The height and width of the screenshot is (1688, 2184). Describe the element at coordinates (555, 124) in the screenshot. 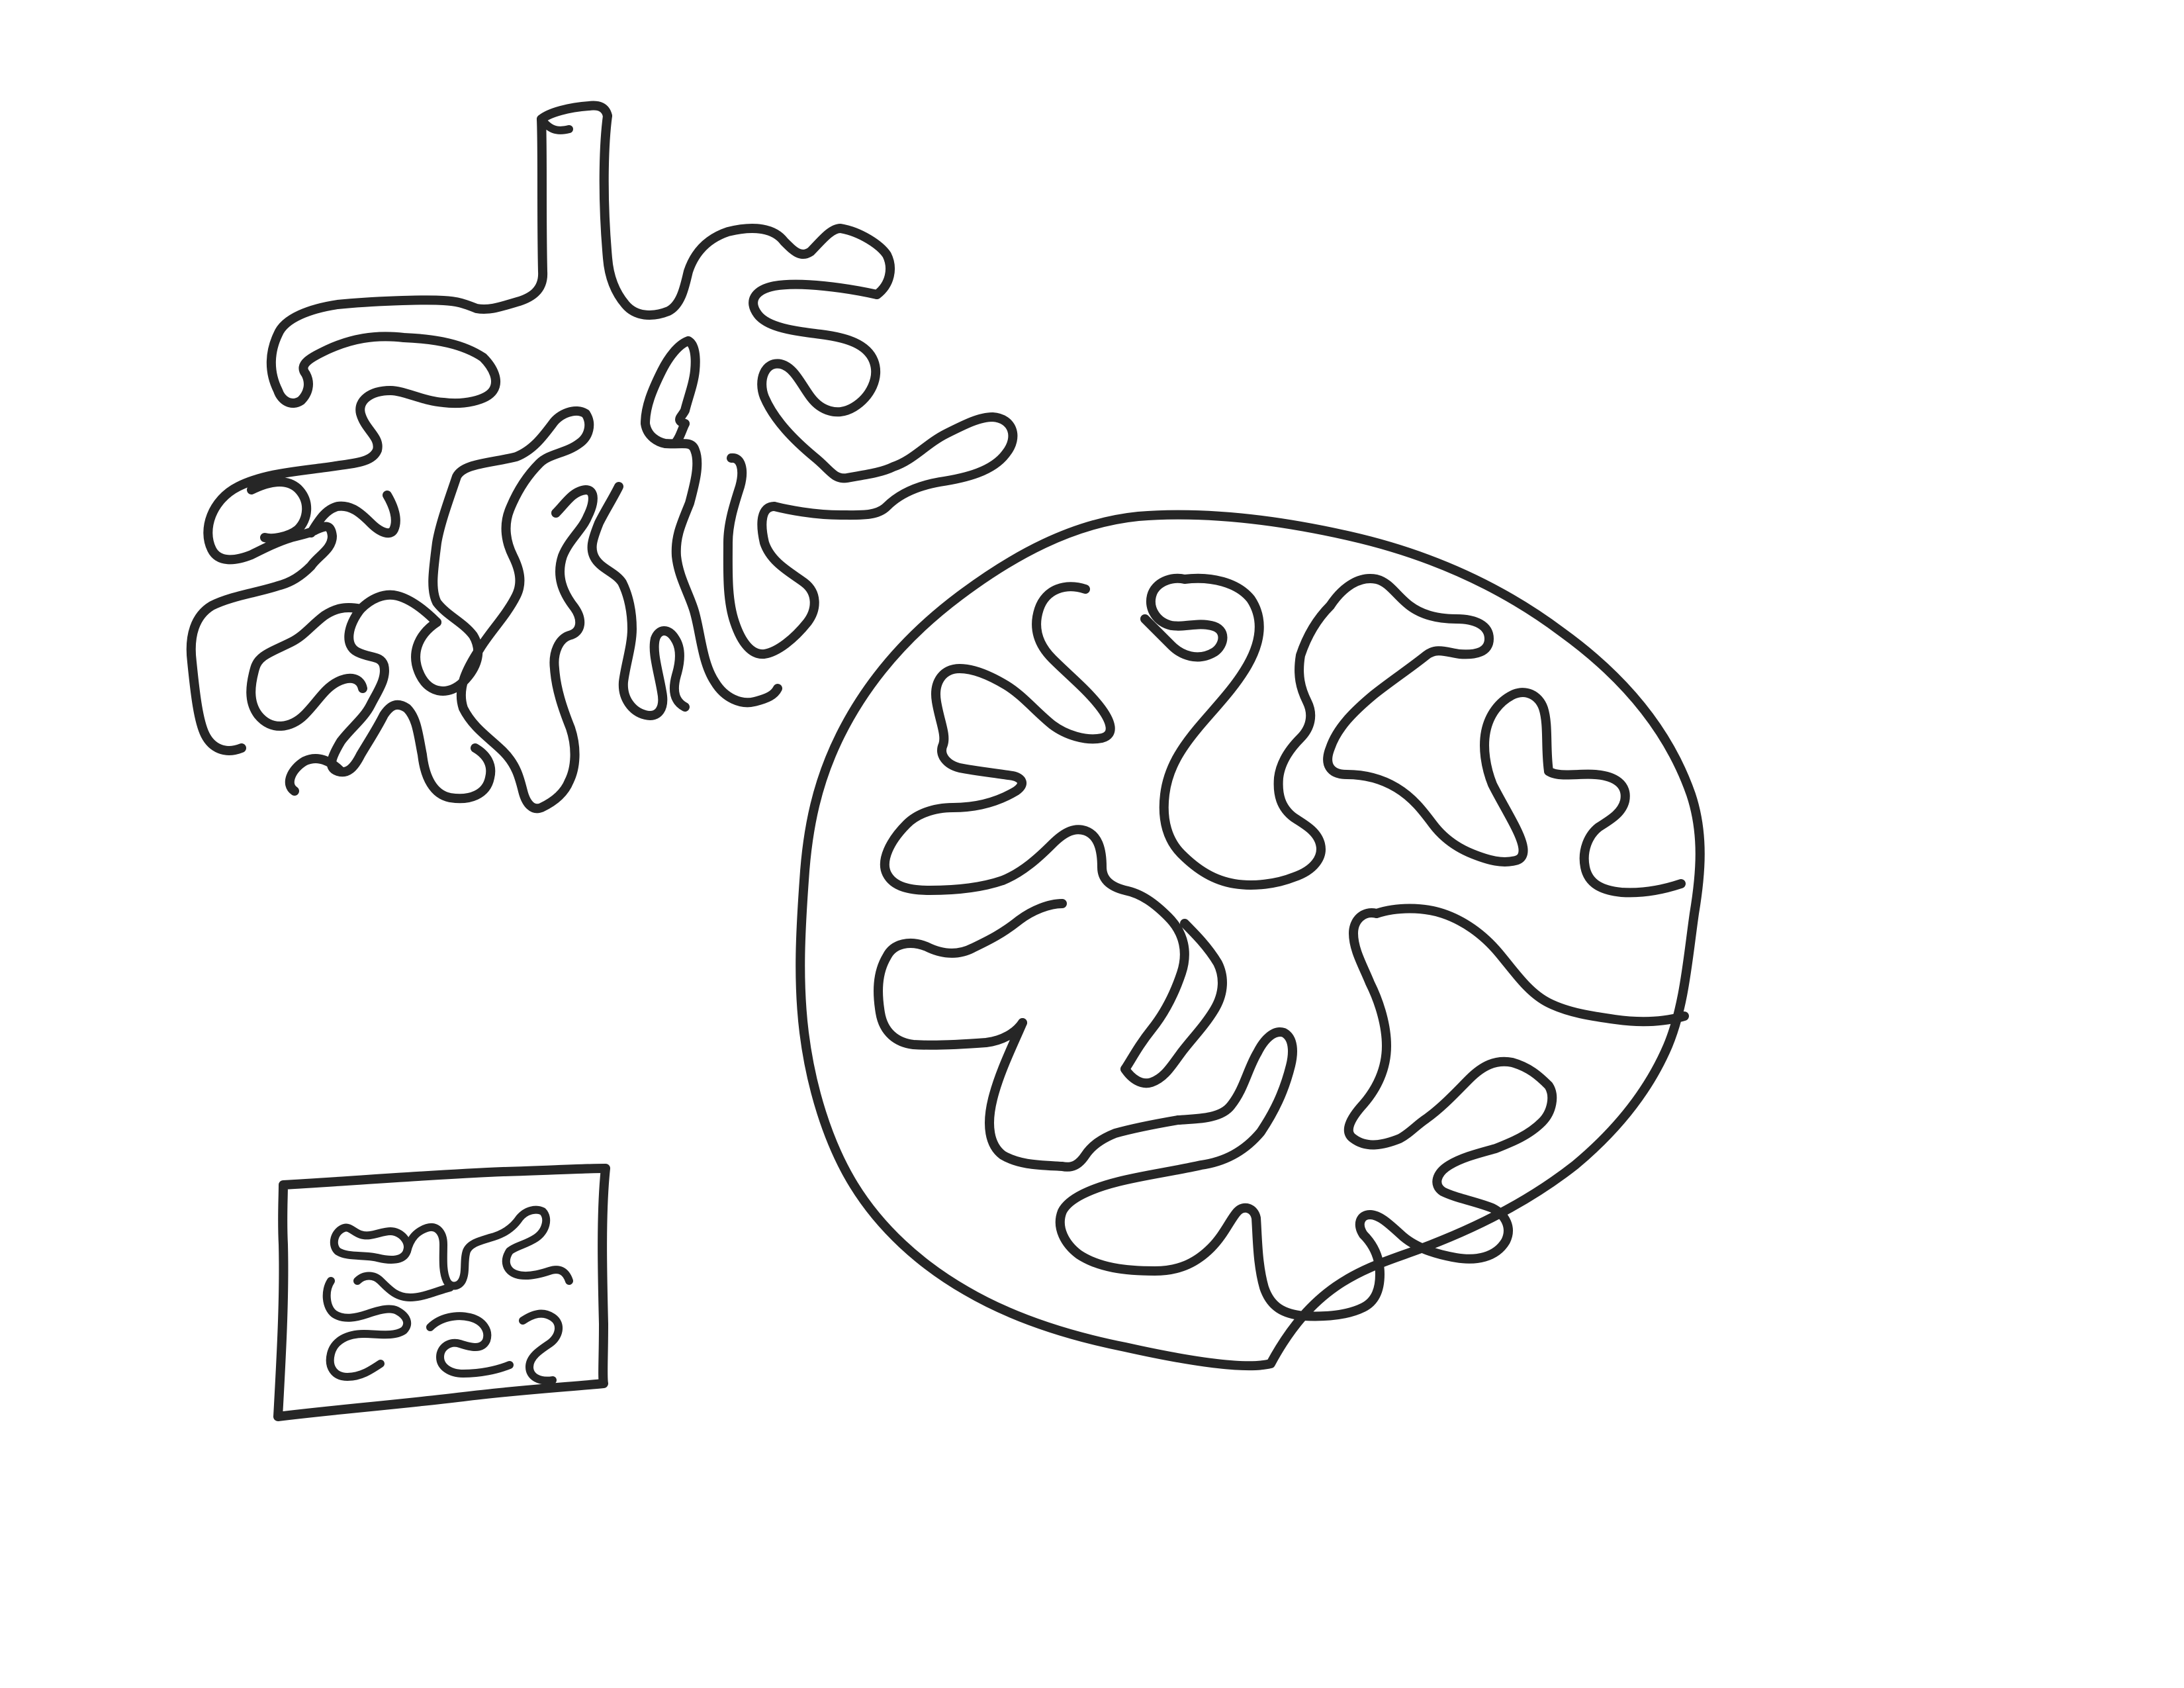

I see `duct-notch-outline` at that location.